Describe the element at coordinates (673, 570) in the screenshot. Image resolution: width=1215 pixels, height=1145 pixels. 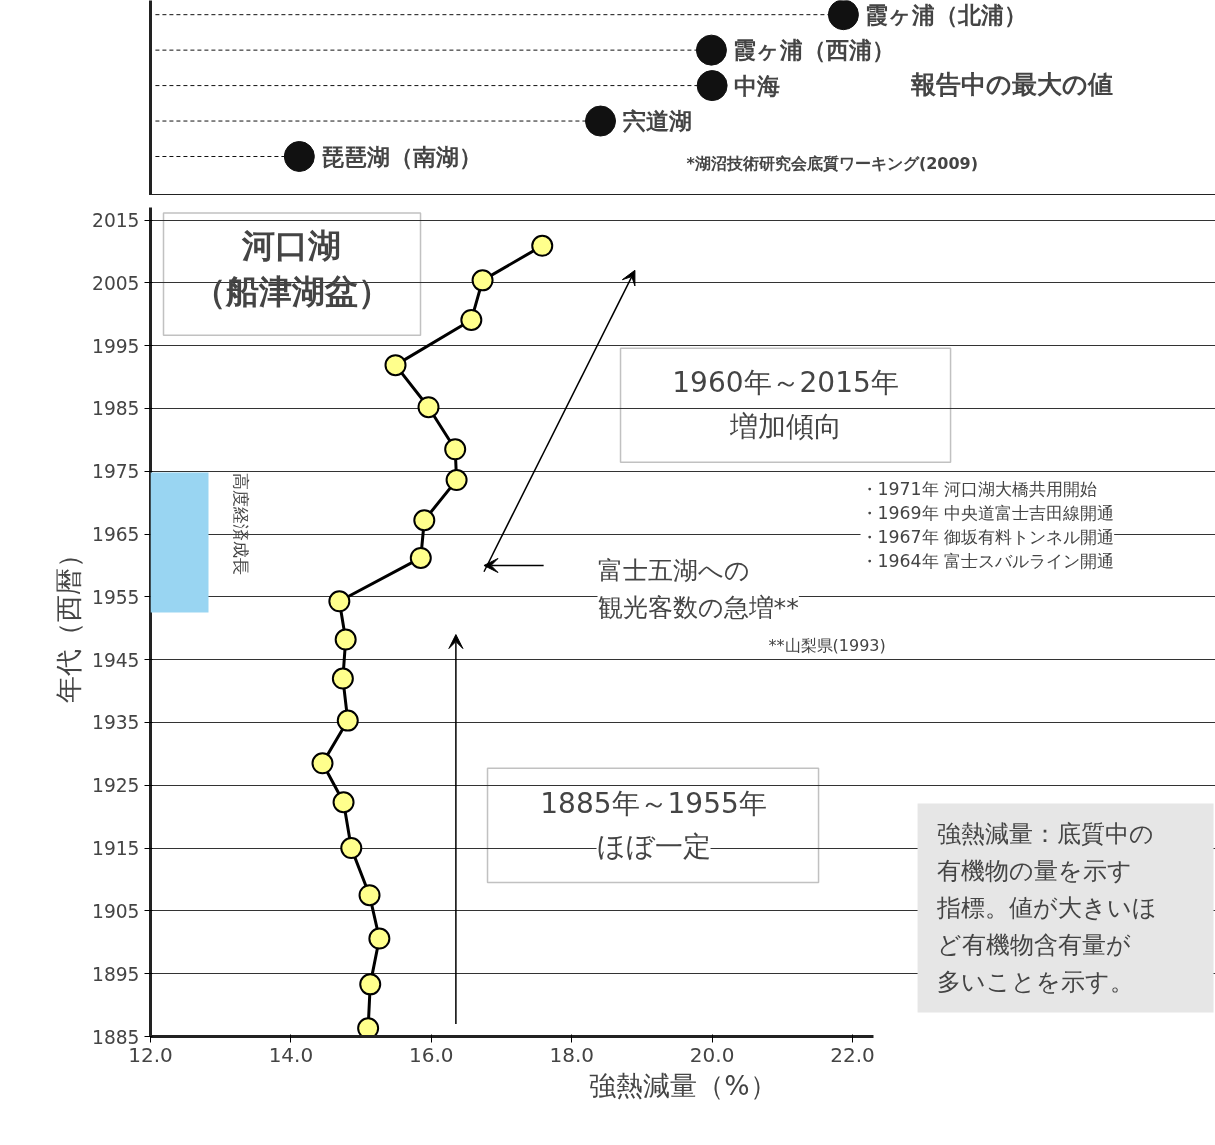
I see `annotation: 富士五湖への` at that location.